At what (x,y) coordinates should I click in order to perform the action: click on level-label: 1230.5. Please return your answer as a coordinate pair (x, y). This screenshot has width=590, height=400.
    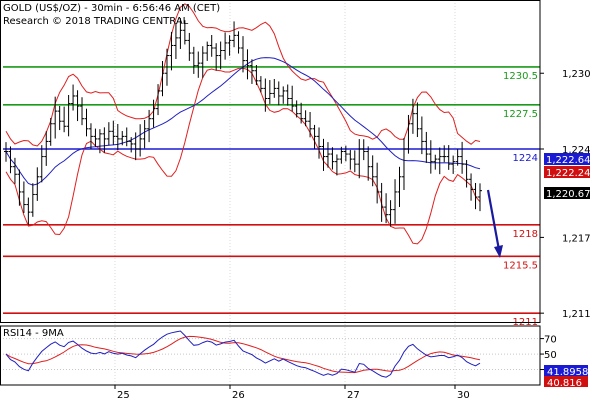
    Looking at the image, I should click on (520, 76).